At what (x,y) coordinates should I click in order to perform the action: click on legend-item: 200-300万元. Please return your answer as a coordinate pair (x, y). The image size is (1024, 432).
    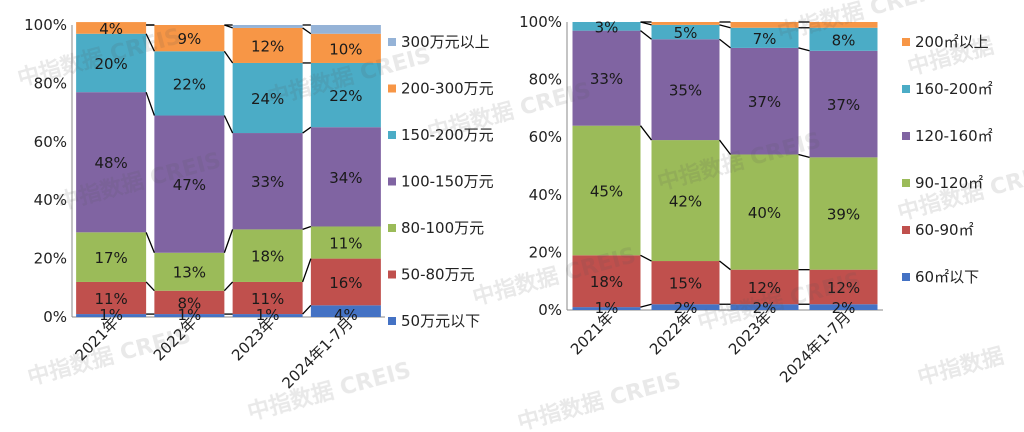
    Looking at the image, I should click on (441, 89).